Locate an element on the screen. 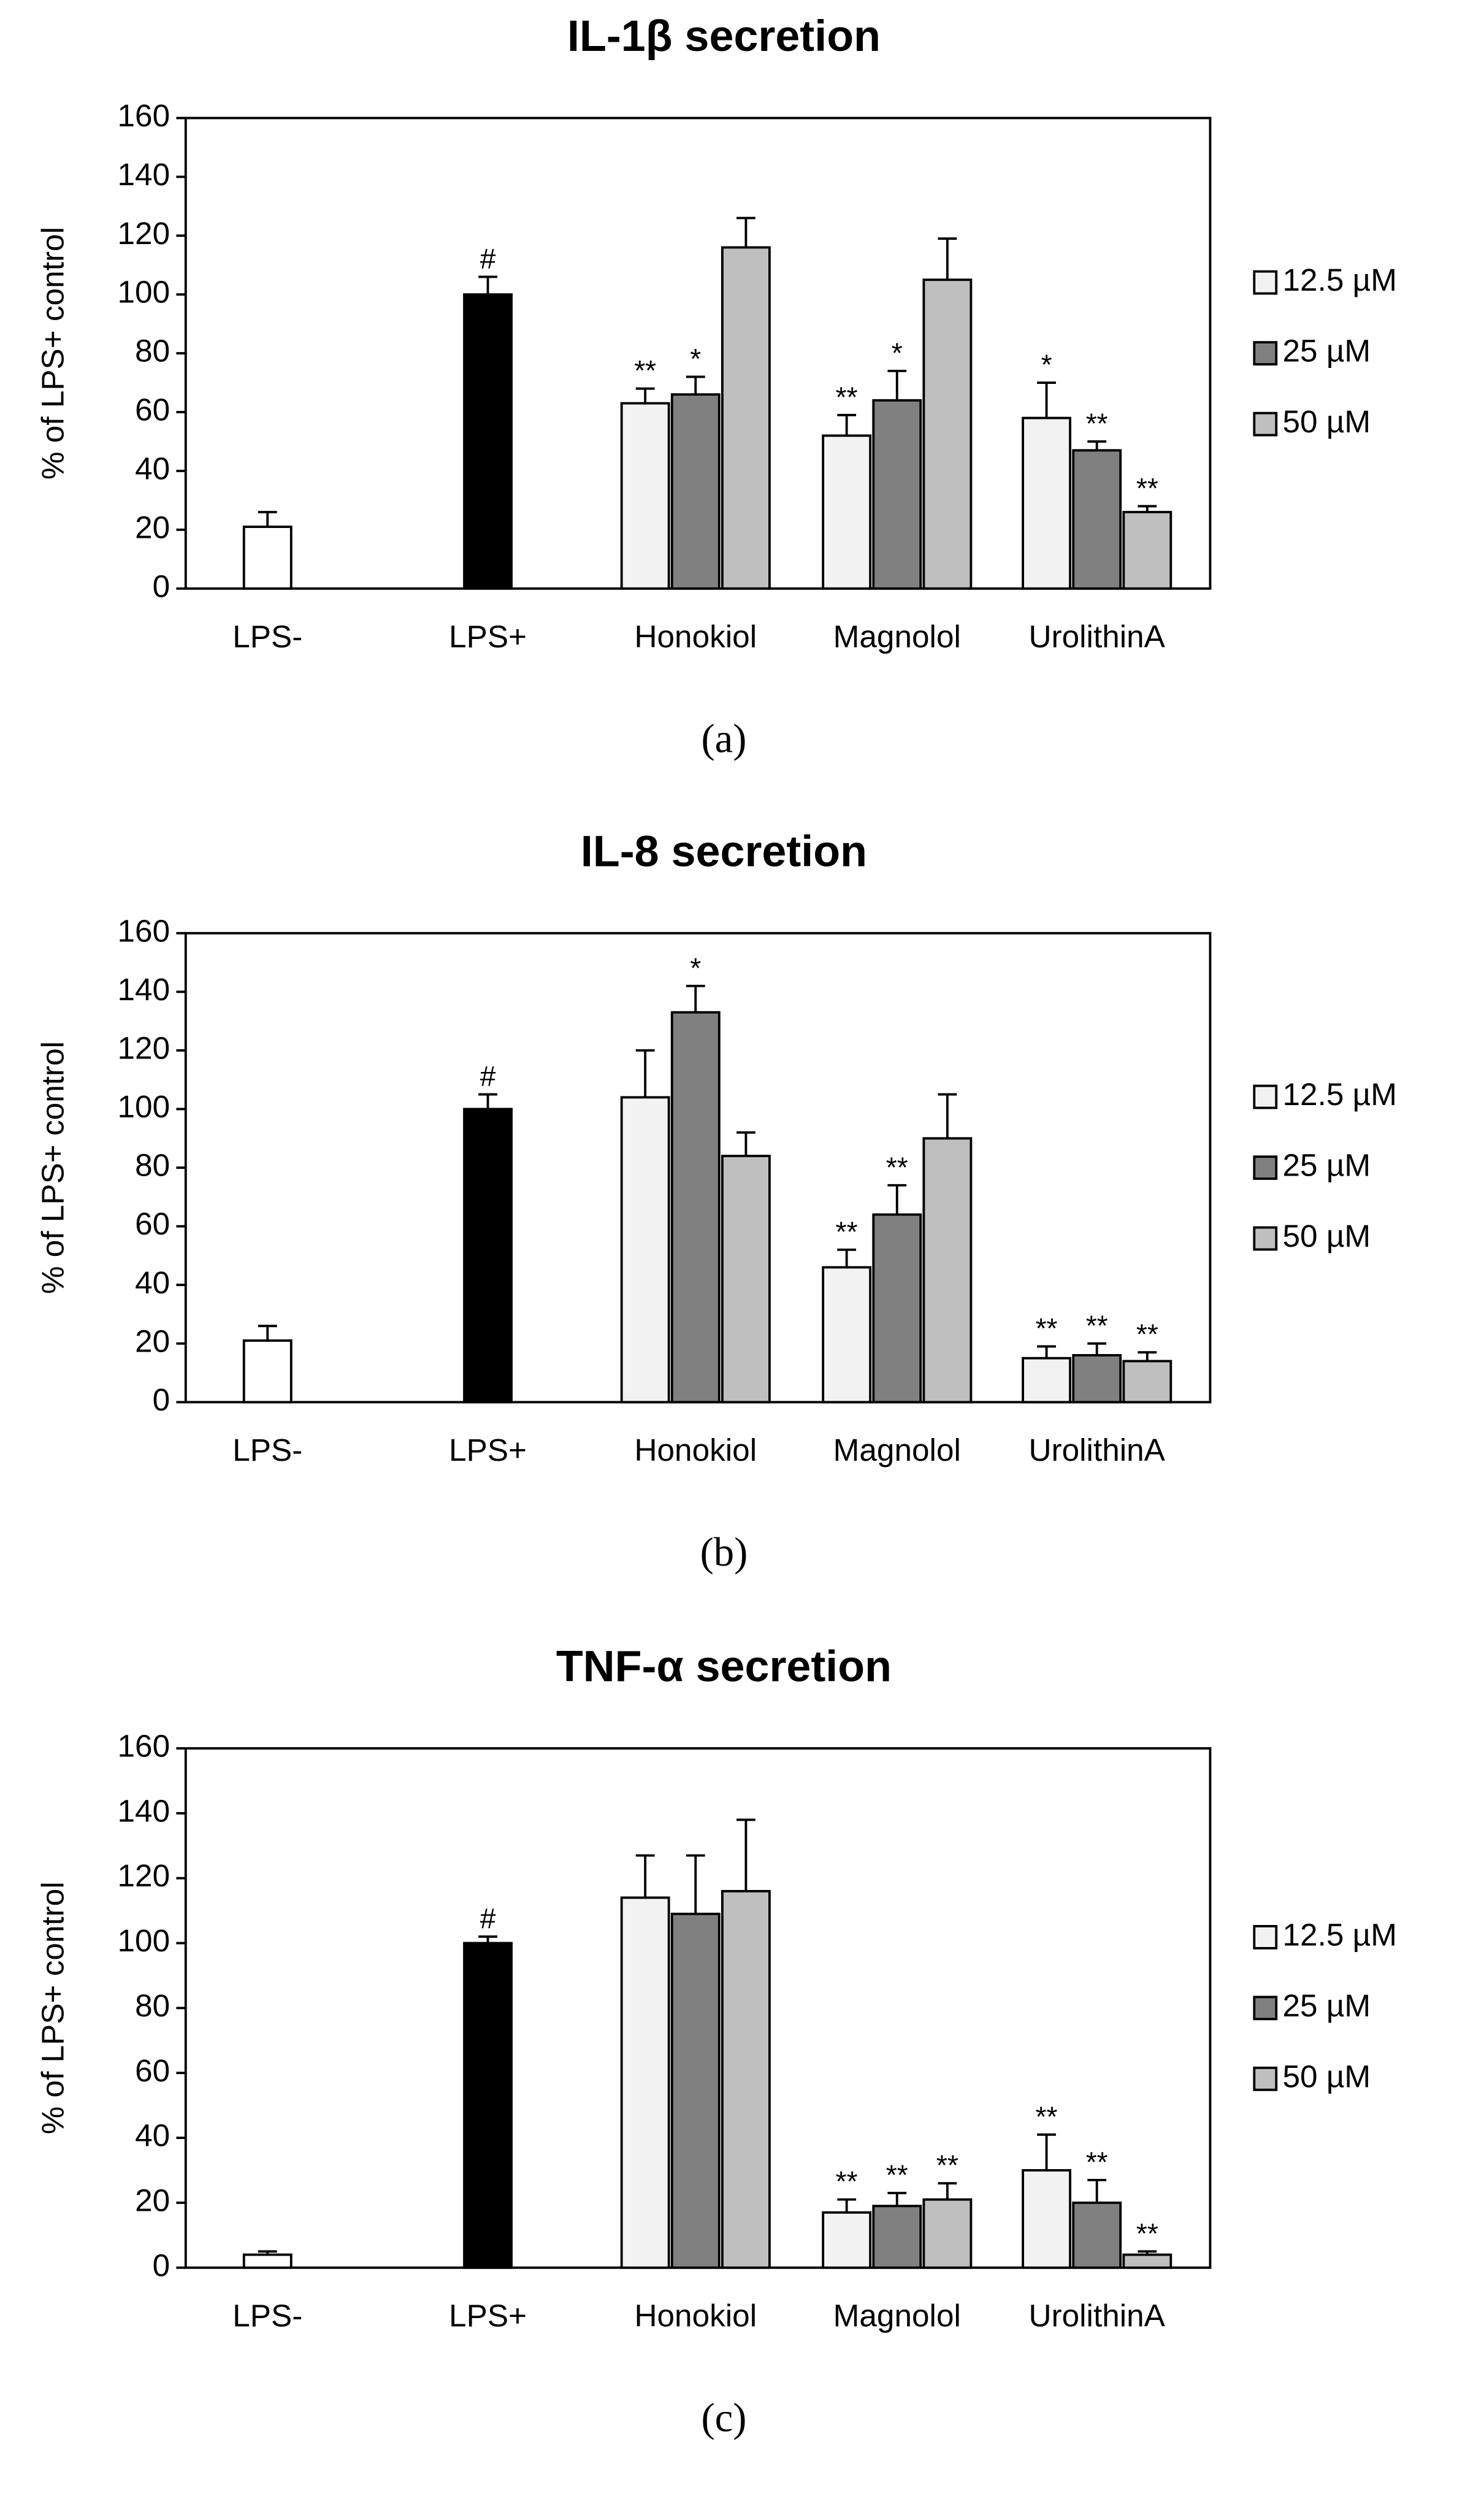 The image size is (1484, 2499). legend-label: 50 µM is located at coordinates (1327, 2076).